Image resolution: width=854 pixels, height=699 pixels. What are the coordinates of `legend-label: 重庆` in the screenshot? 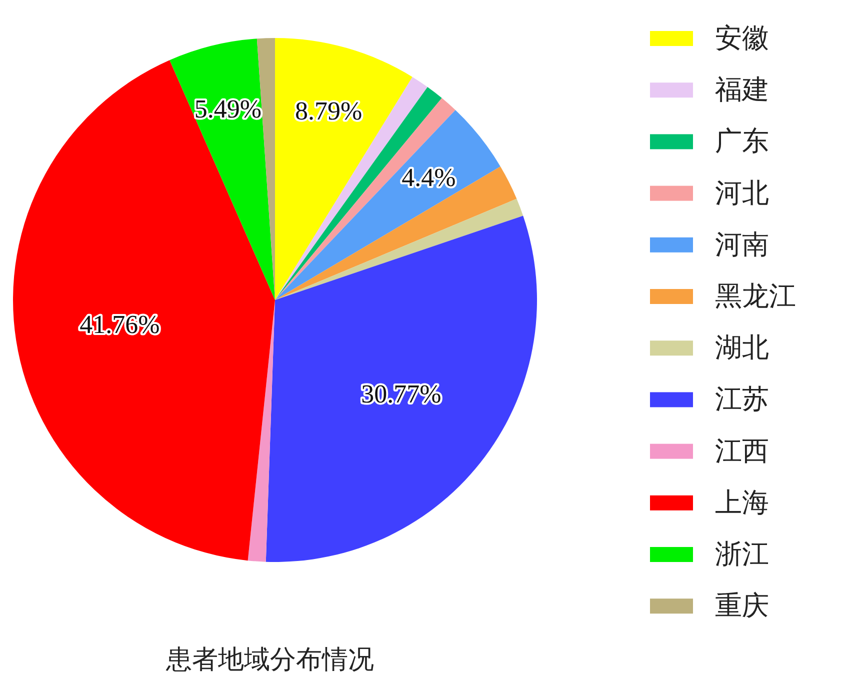 It's located at (742, 605).